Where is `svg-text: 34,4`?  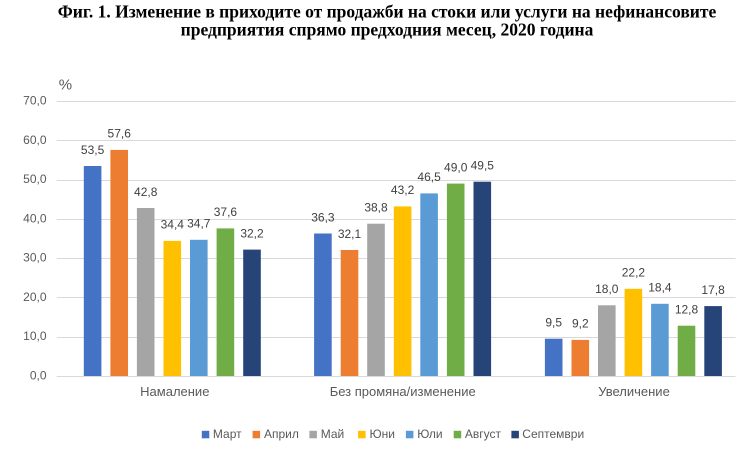 svg-text: 34,4 is located at coordinates (173, 225).